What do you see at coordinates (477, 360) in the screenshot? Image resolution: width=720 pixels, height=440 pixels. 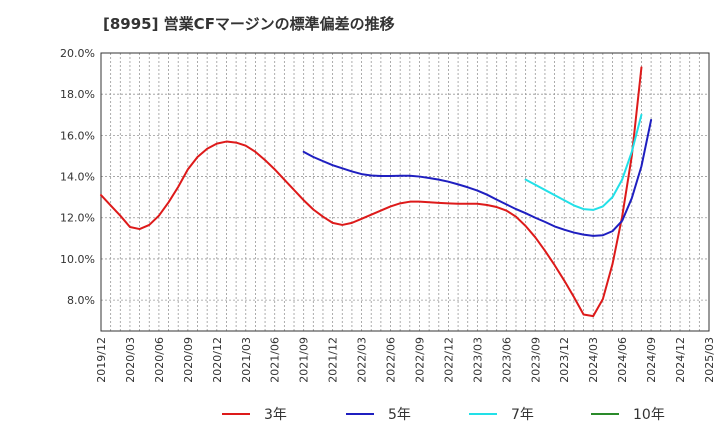 I see `x-tick-label: 2023/03` at bounding box center [477, 360].